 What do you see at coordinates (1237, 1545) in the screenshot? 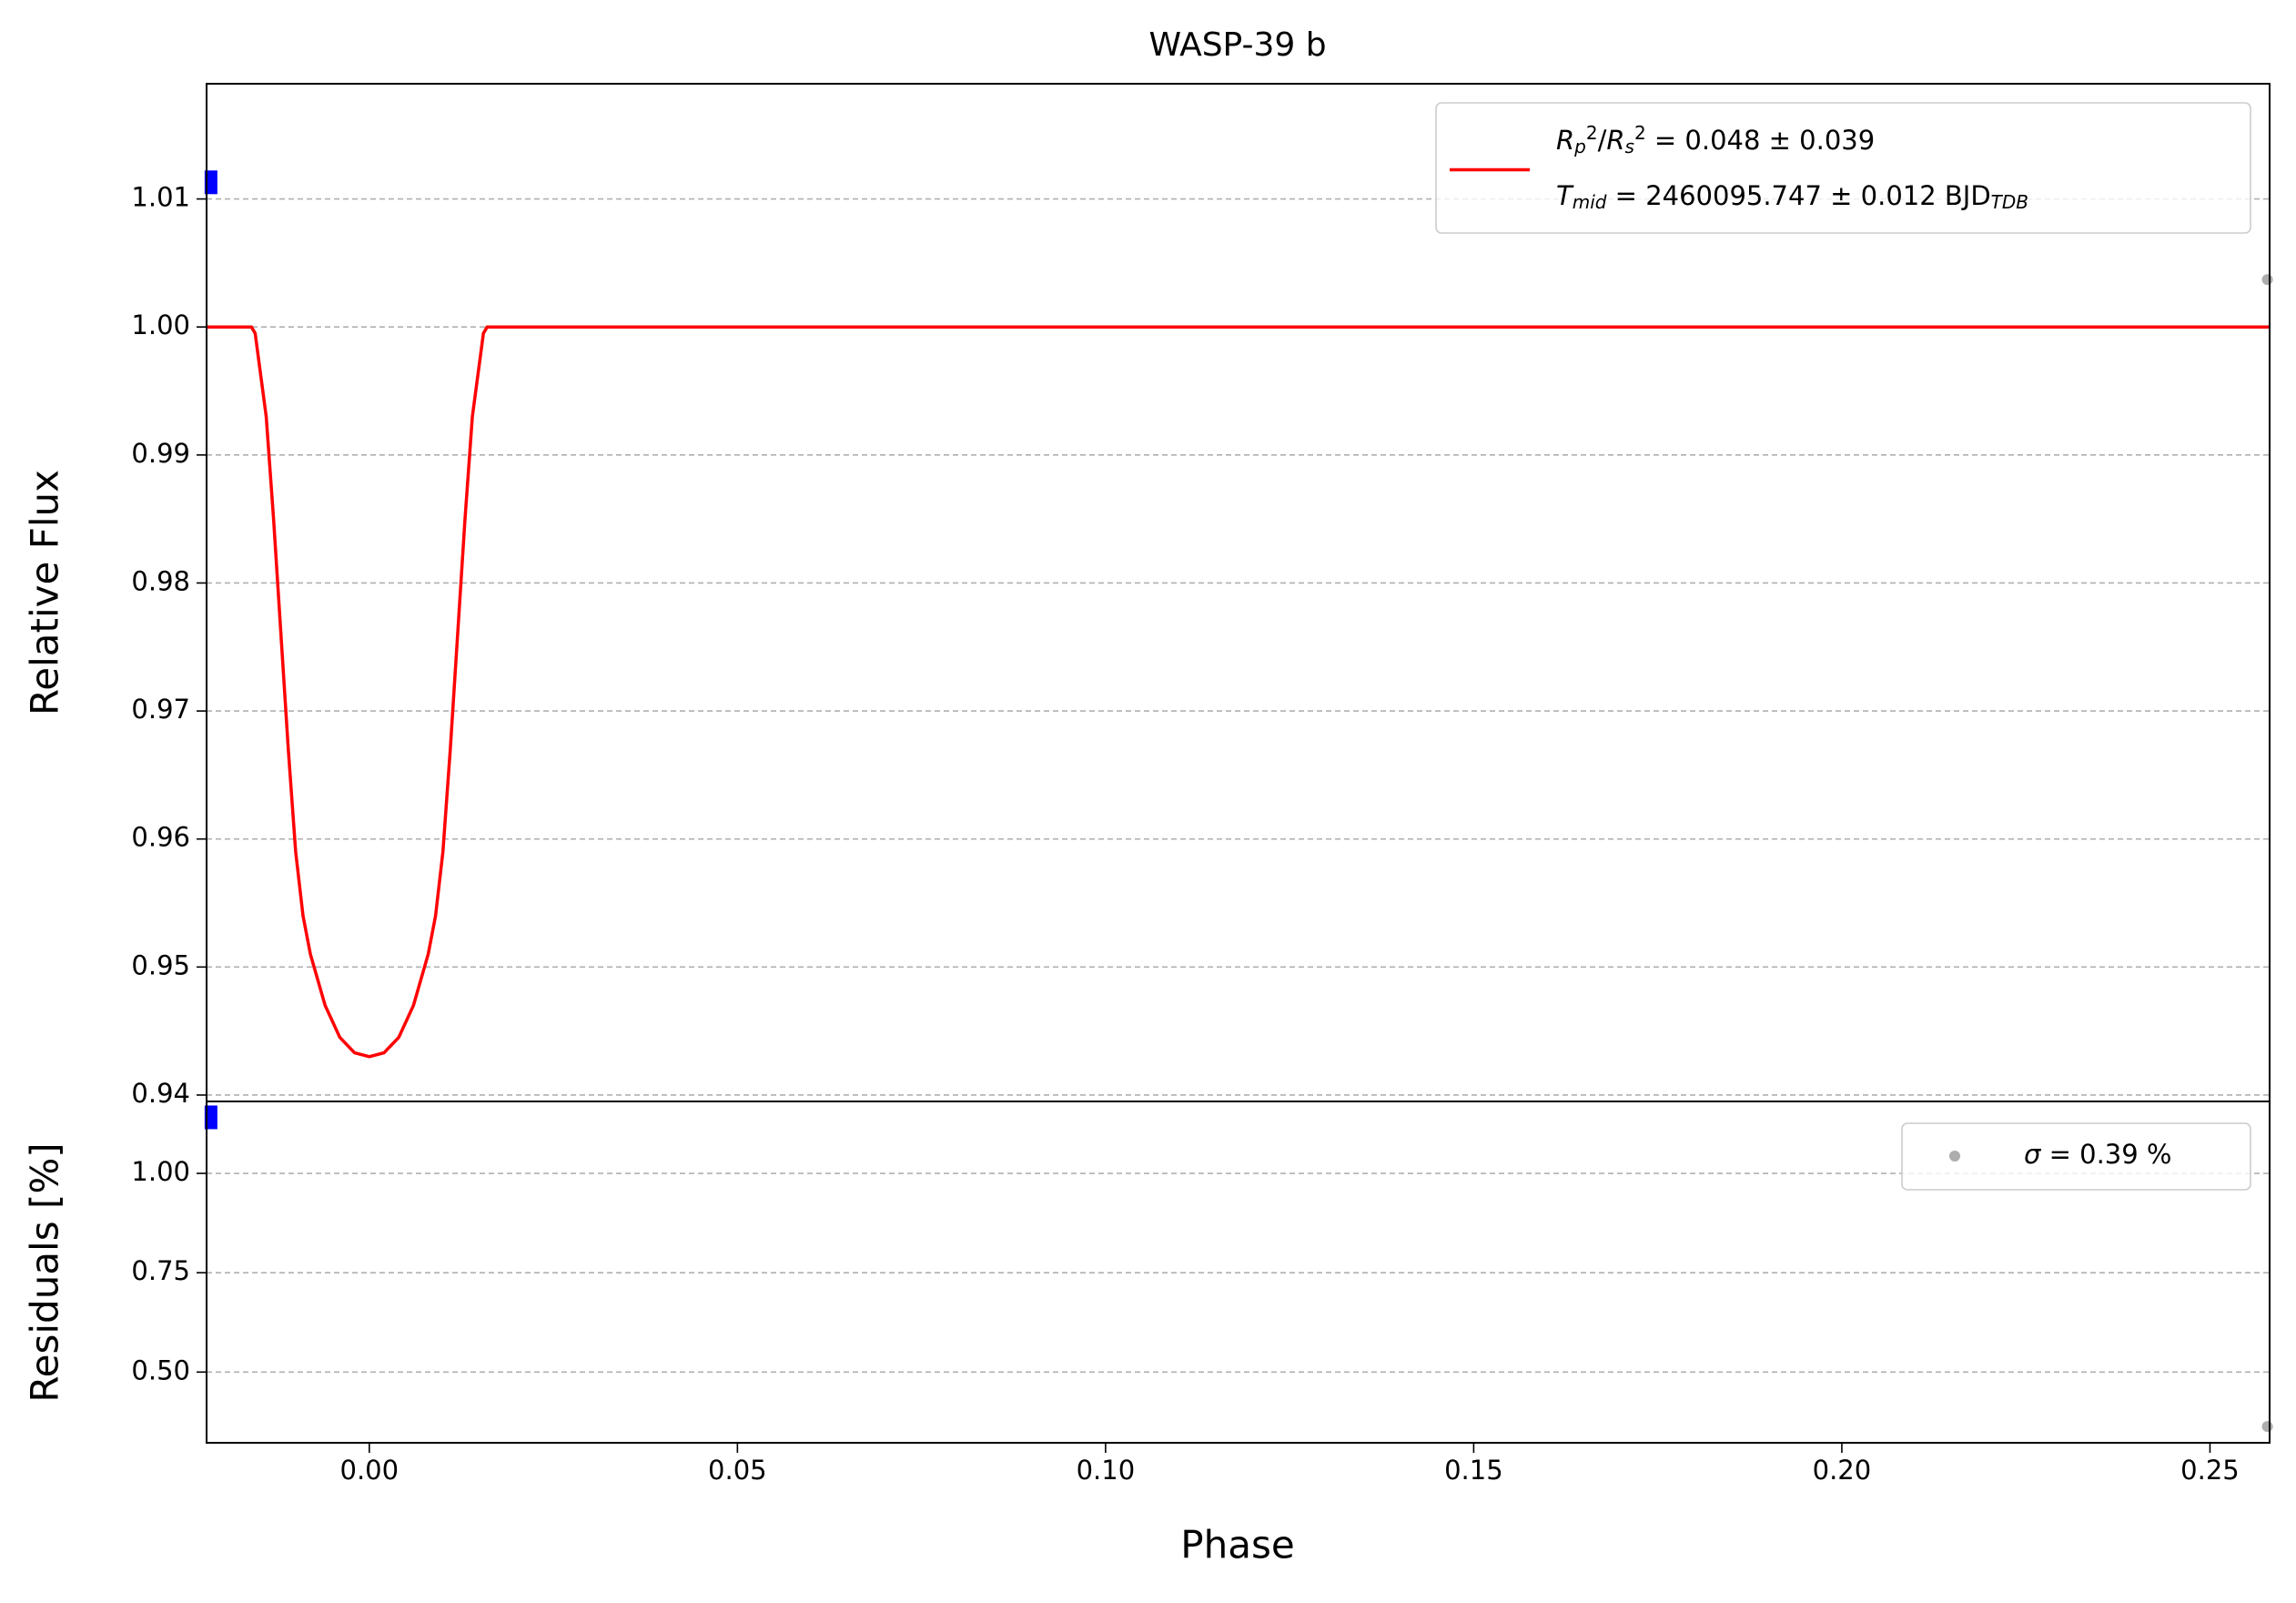
I see `x-axis-label: Phase` at bounding box center [1237, 1545].